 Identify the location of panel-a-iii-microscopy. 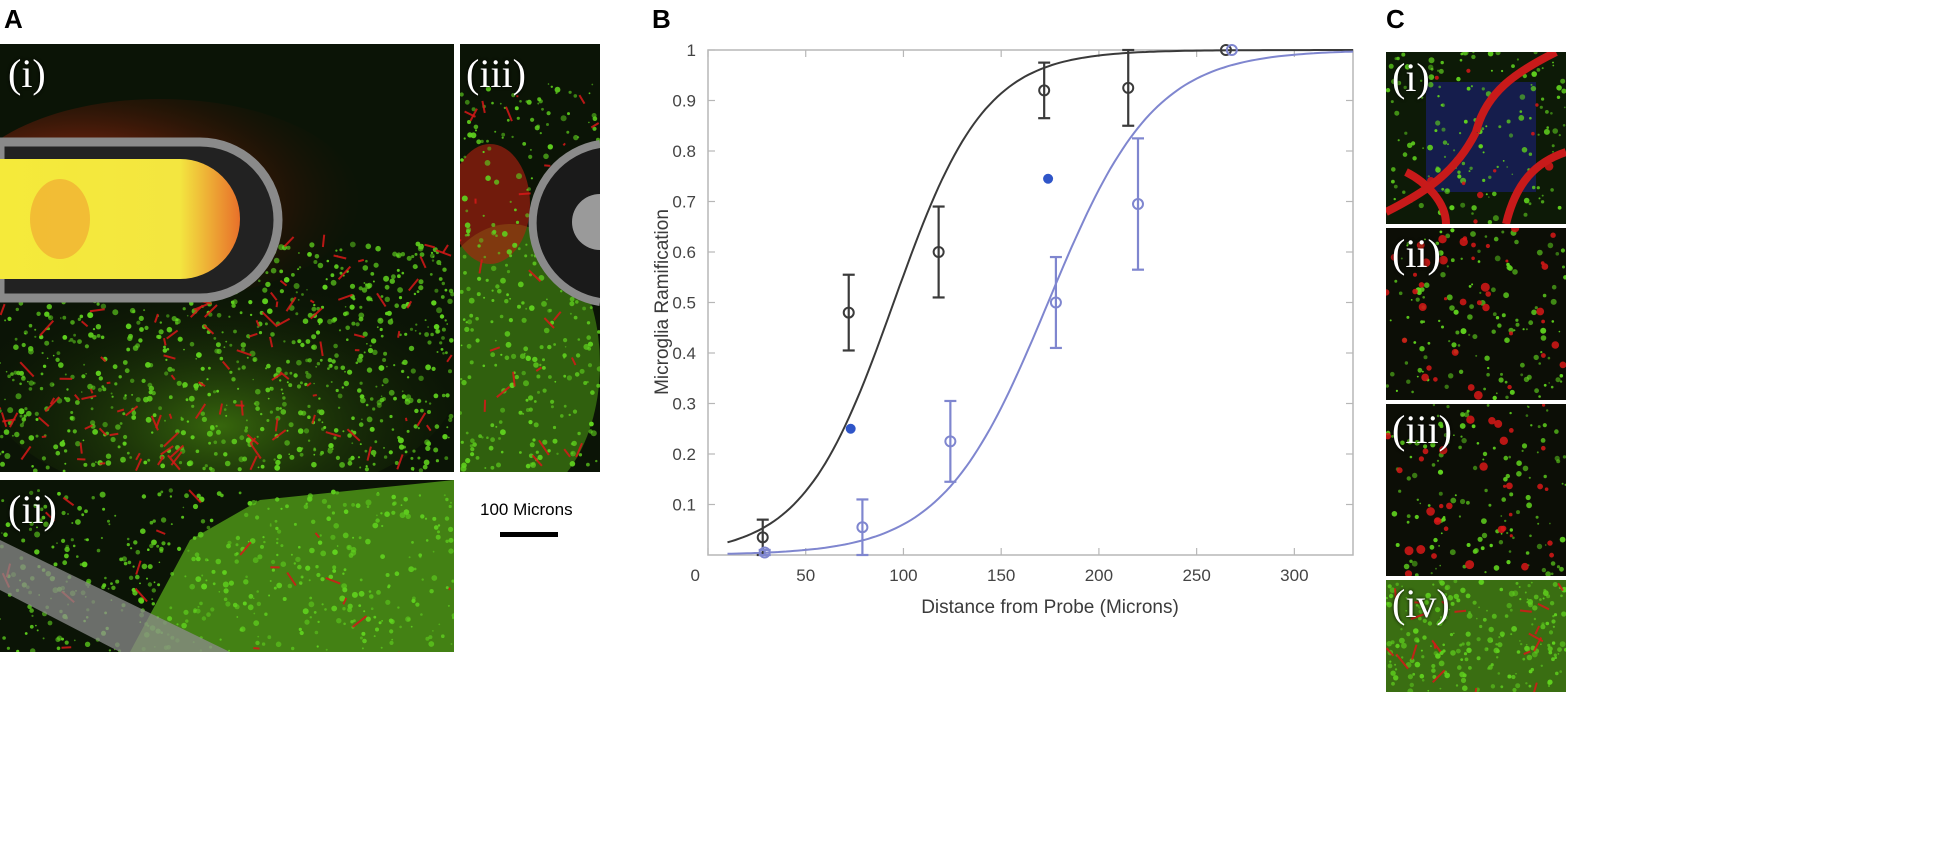
(530, 258).